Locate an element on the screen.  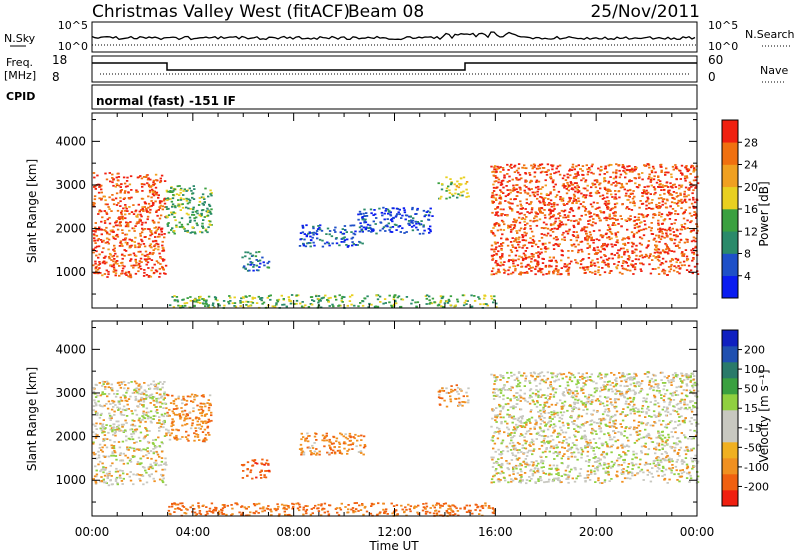
cpid-panel: CPID normal (fast) -151 IF is located at coordinates (352, 97).